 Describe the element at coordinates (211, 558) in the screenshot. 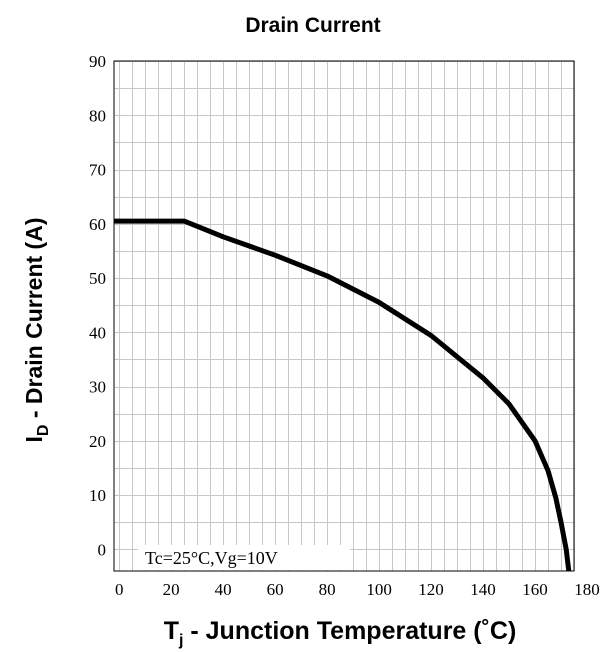

I see `test-condition-annotation: Tc=25°C,Vg=10V` at that location.